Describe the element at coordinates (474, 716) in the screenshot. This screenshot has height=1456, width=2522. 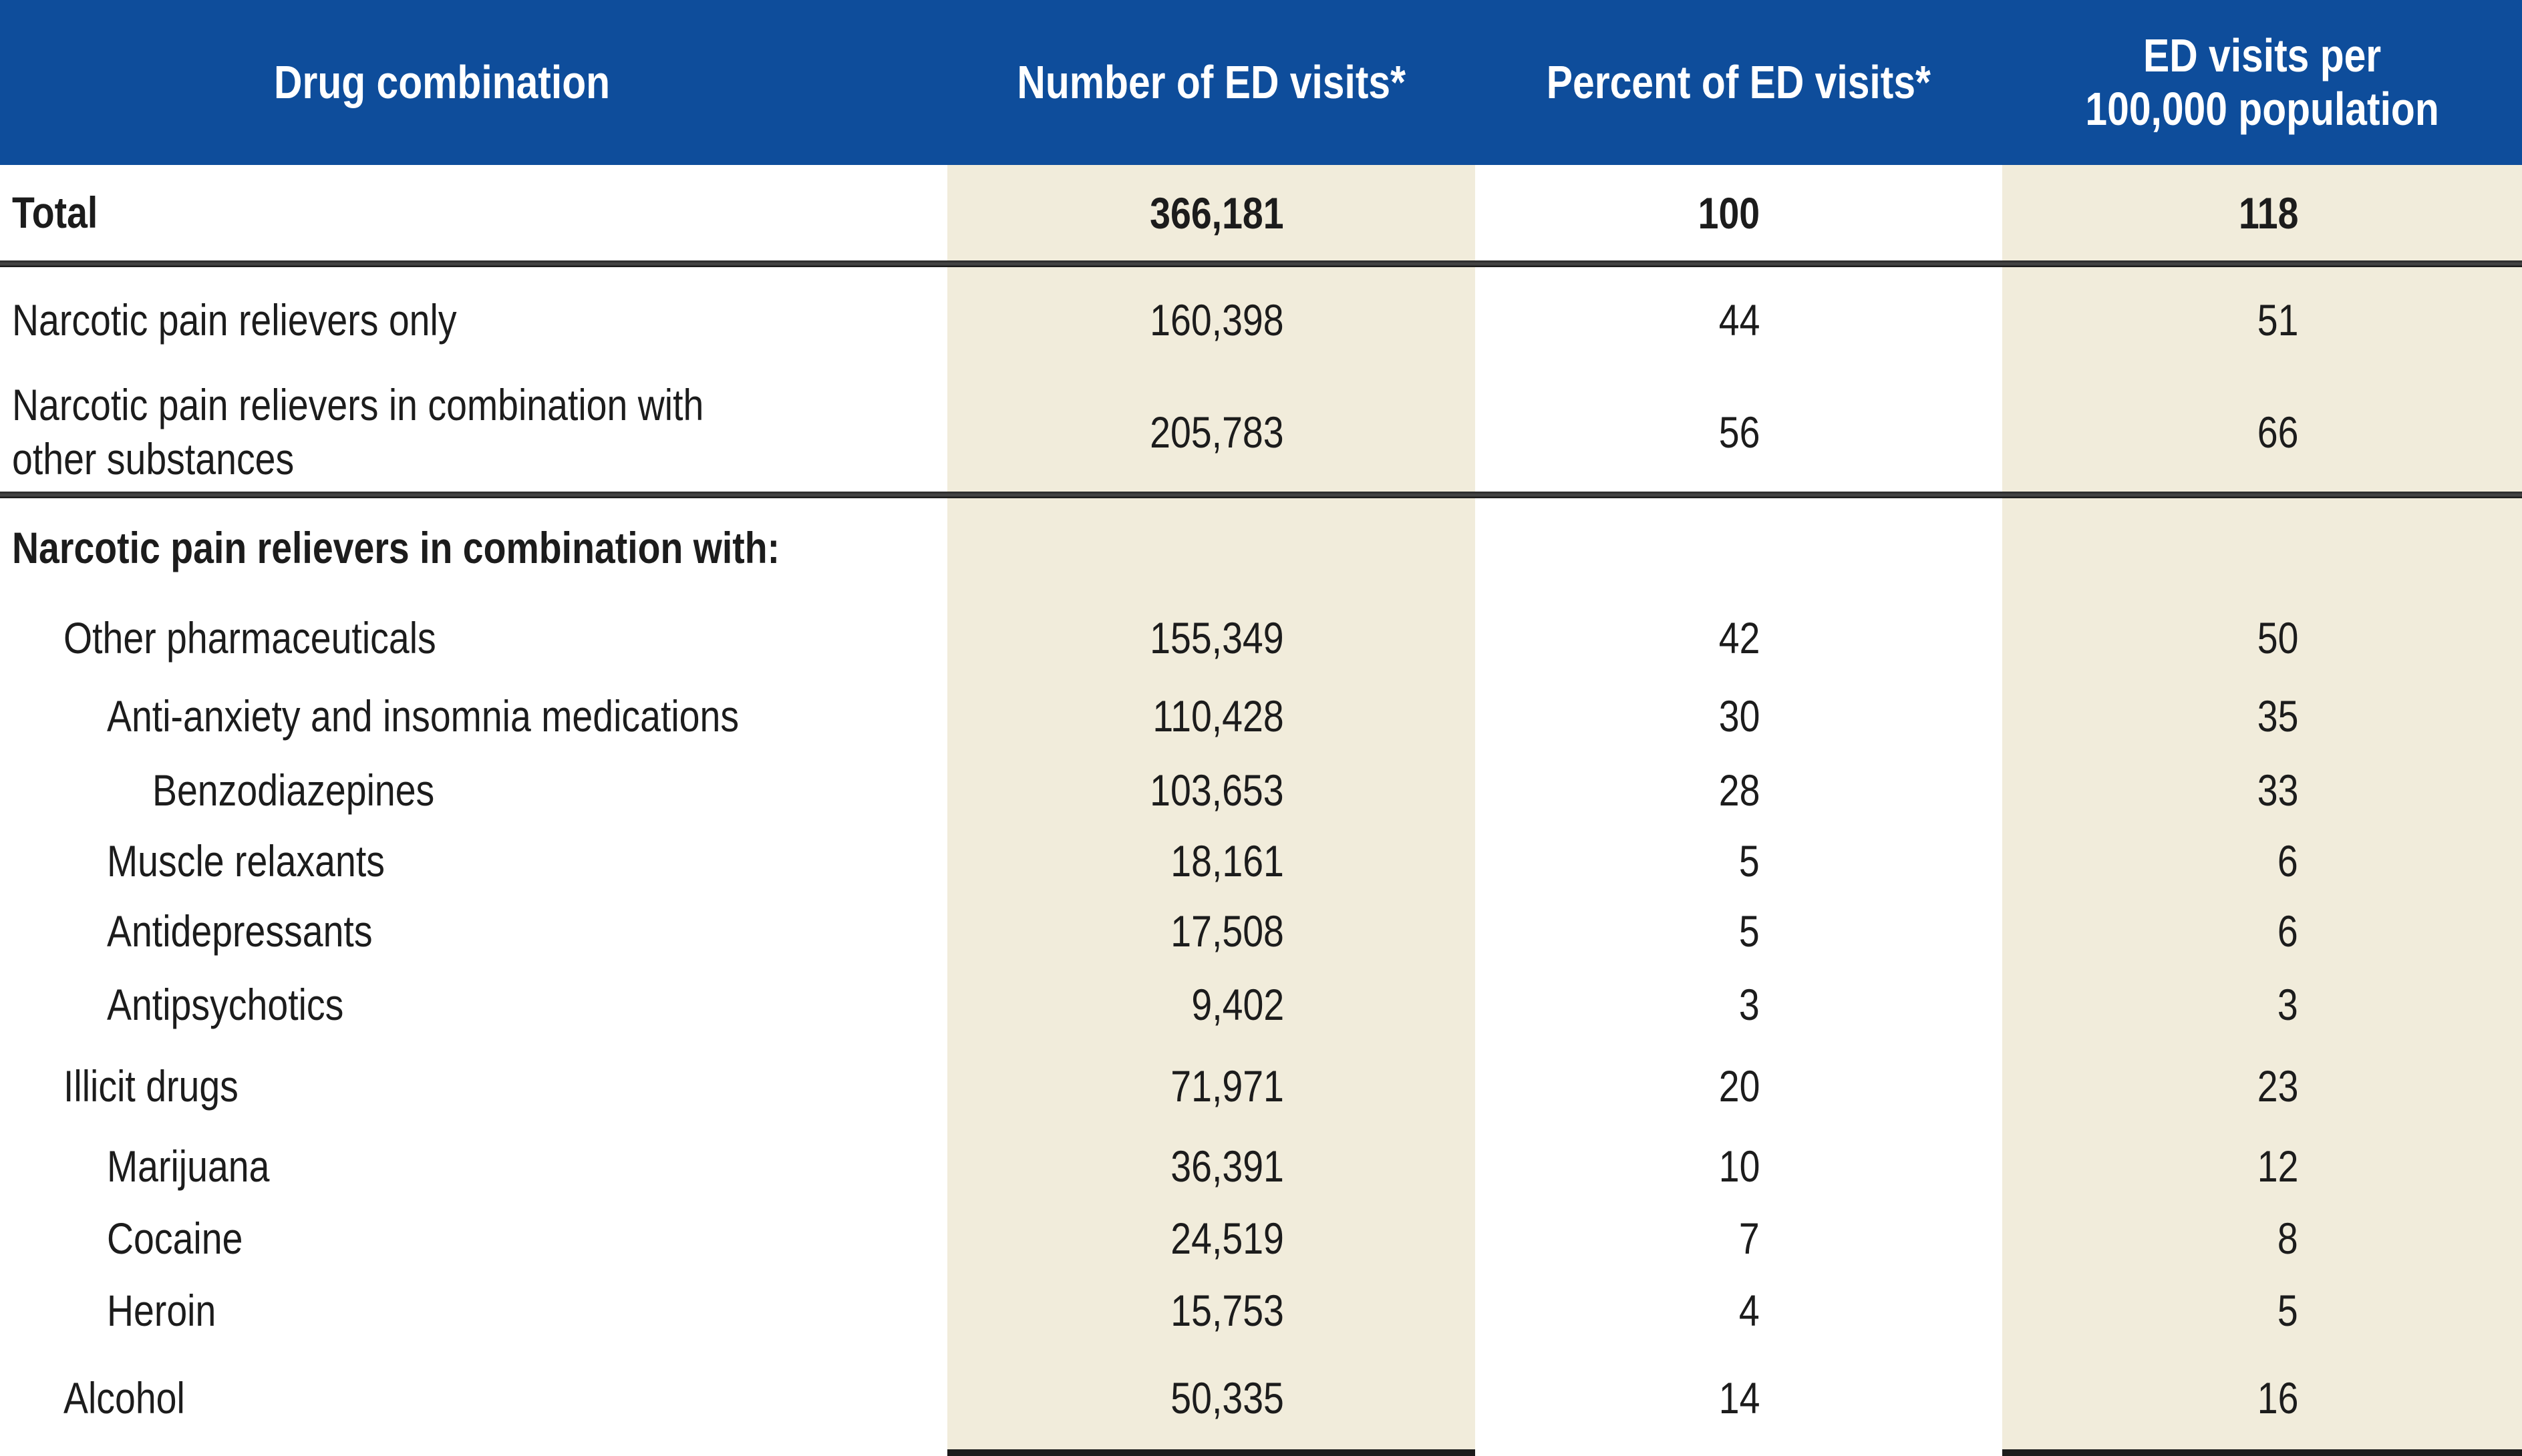
I see `row-label-cell: Anti-anxiety and insomnia medications` at that location.